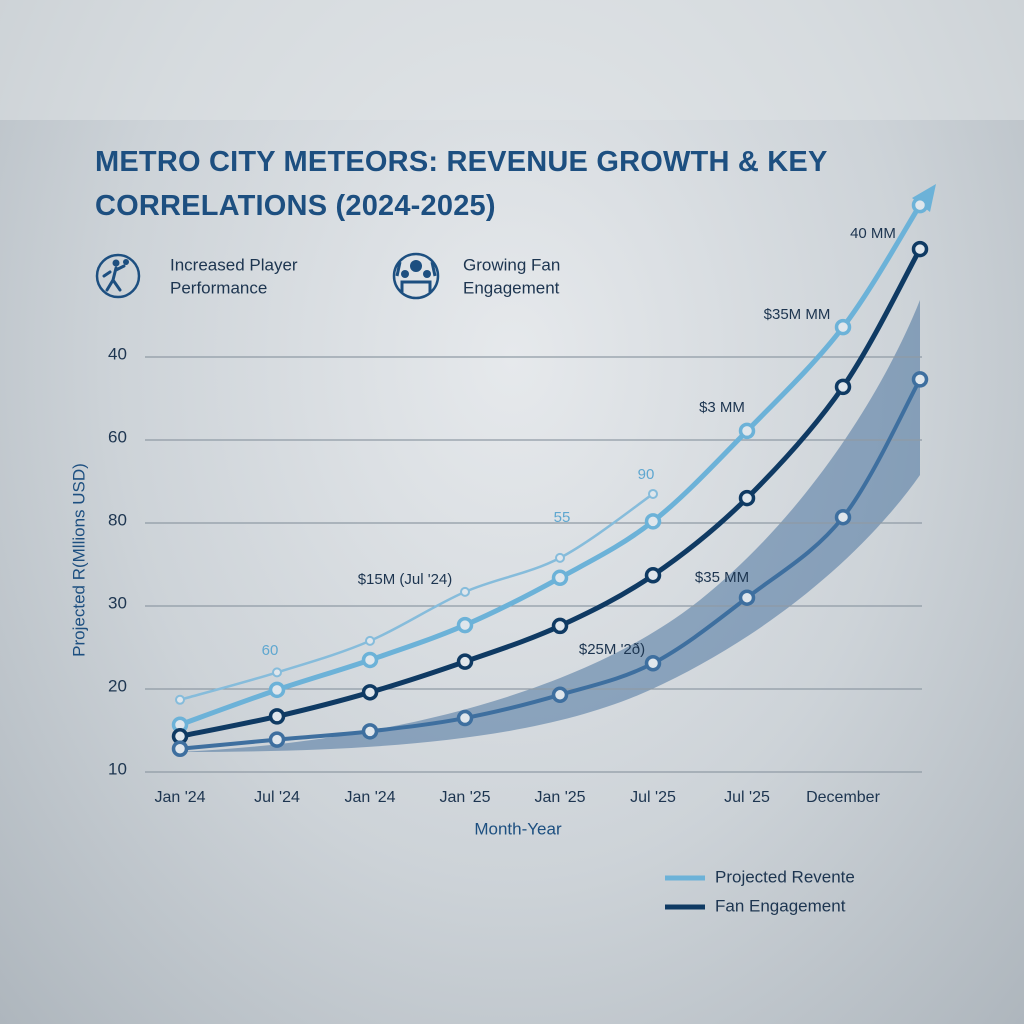 Image resolution: width=1024 pixels, height=1024 pixels. I want to click on x-tick-label: Jul '24, so click(277, 797).